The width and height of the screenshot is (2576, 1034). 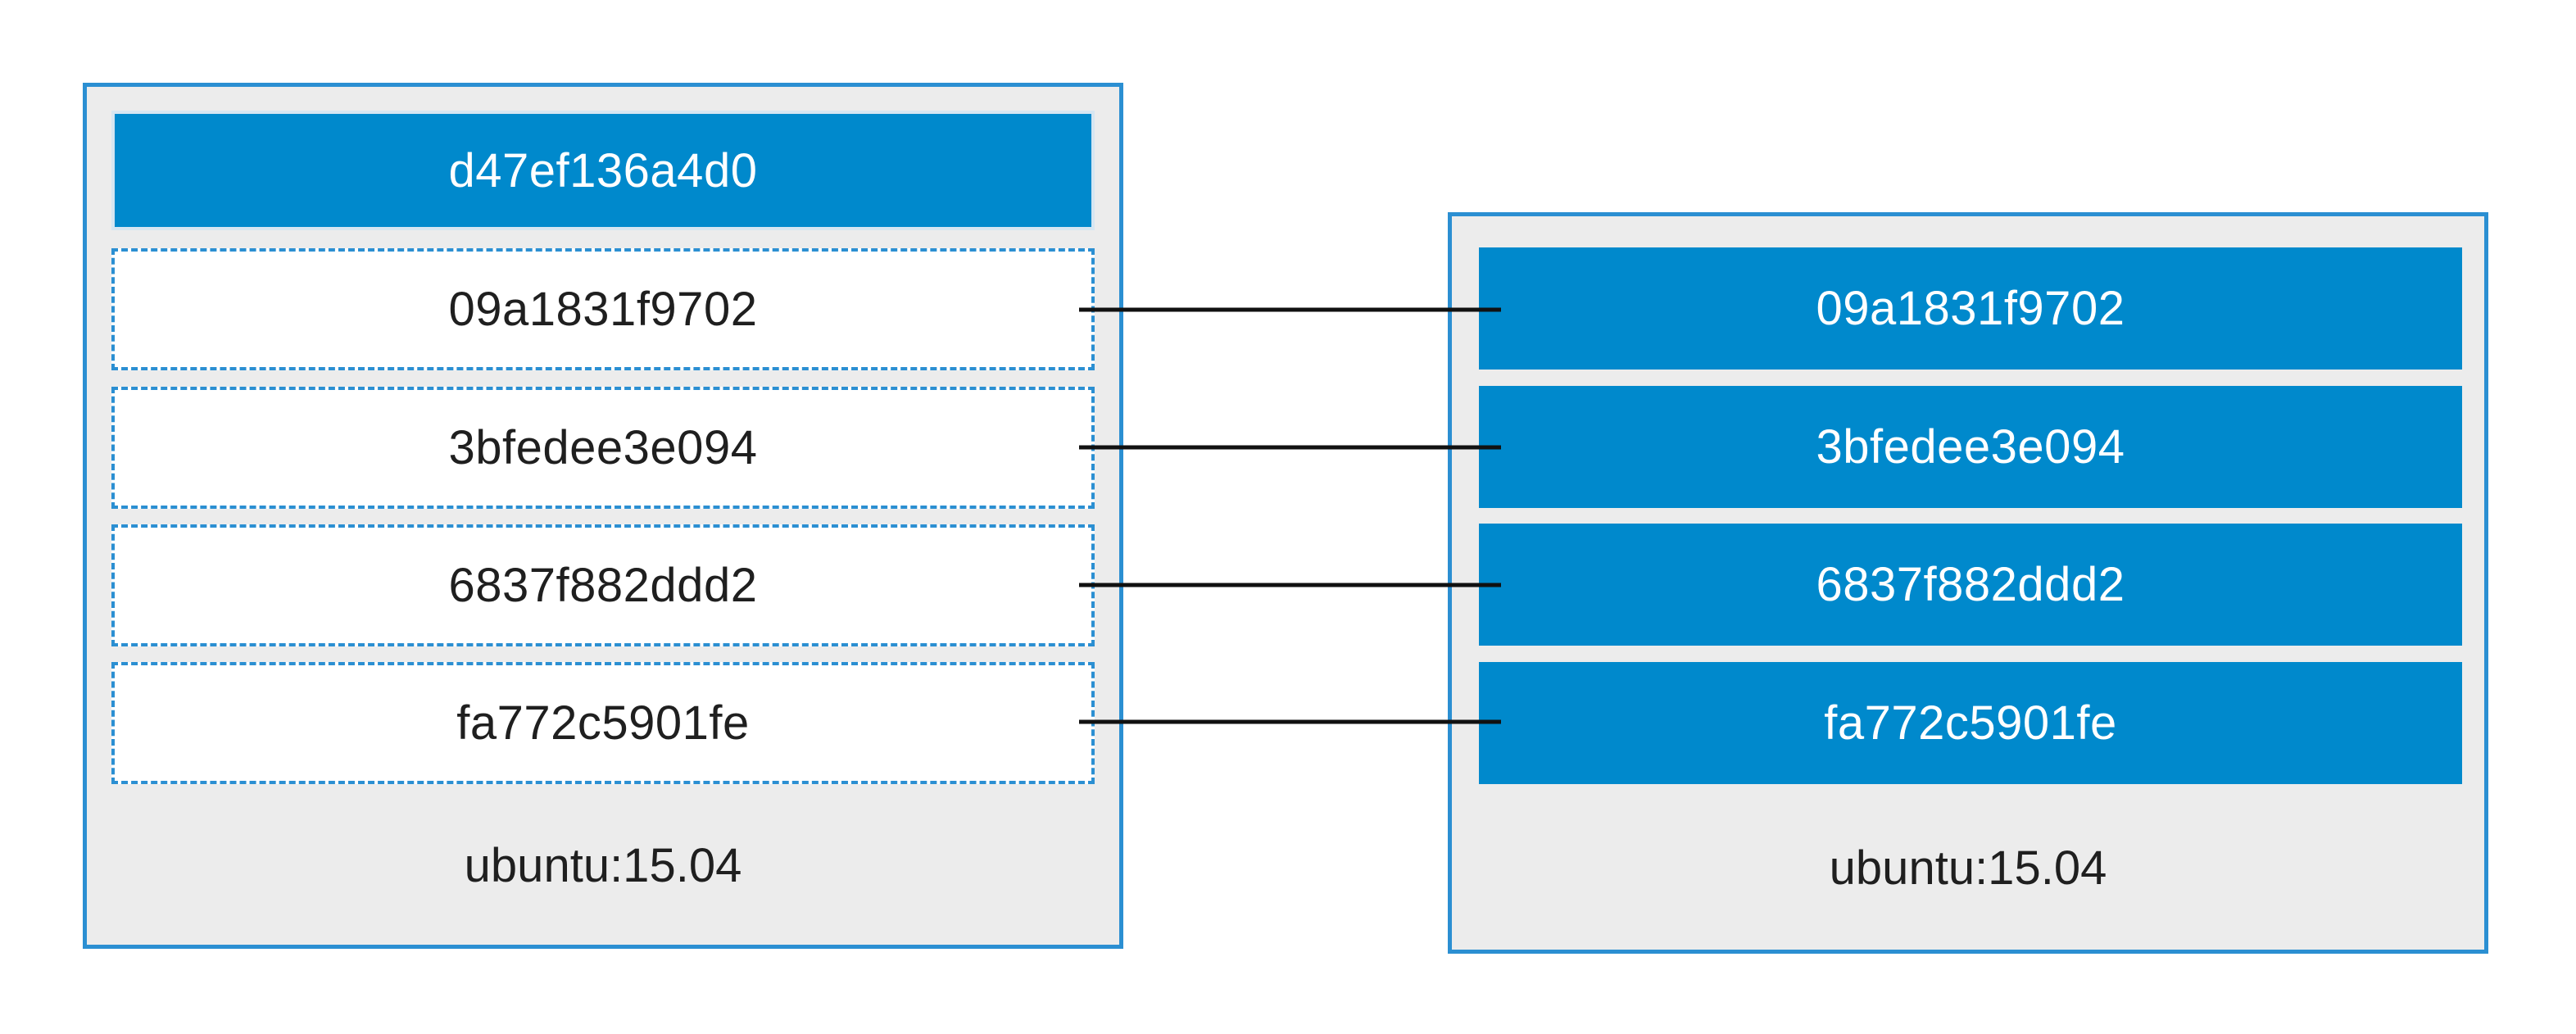 I want to click on left-base-image-label: ubuntu:15.04, so click(x=603, y=865).